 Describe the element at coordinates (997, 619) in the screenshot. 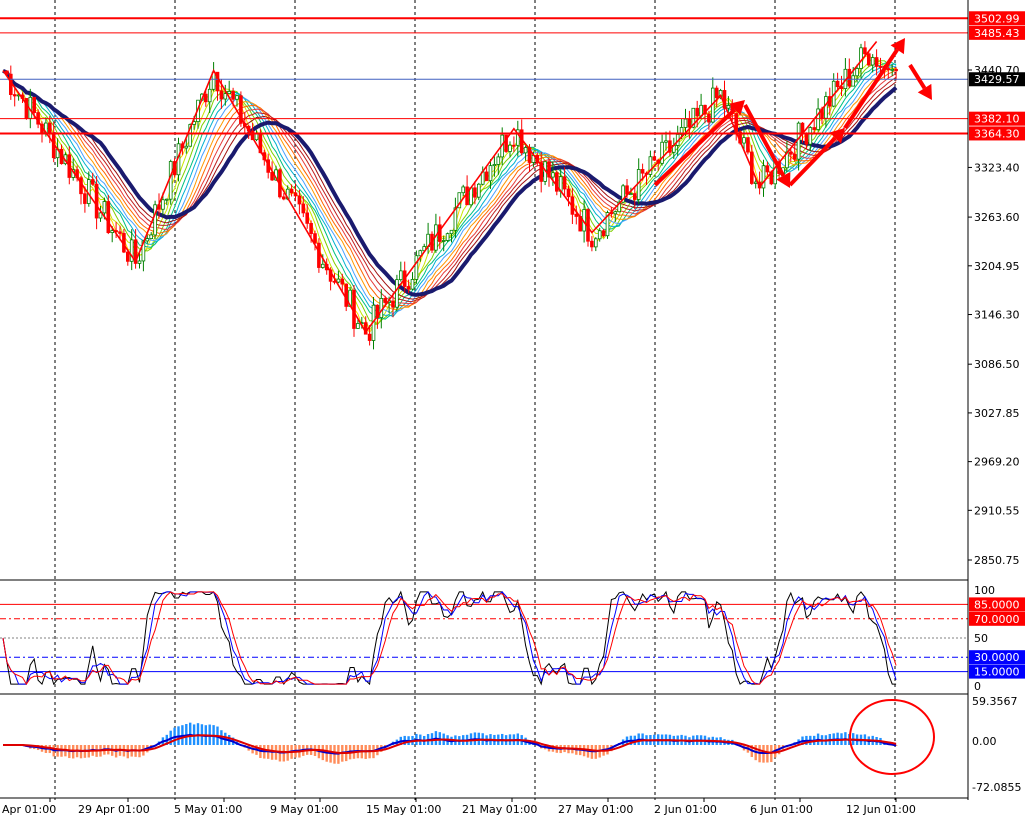

I see `stoch-level-text: 70.0000` at that location.